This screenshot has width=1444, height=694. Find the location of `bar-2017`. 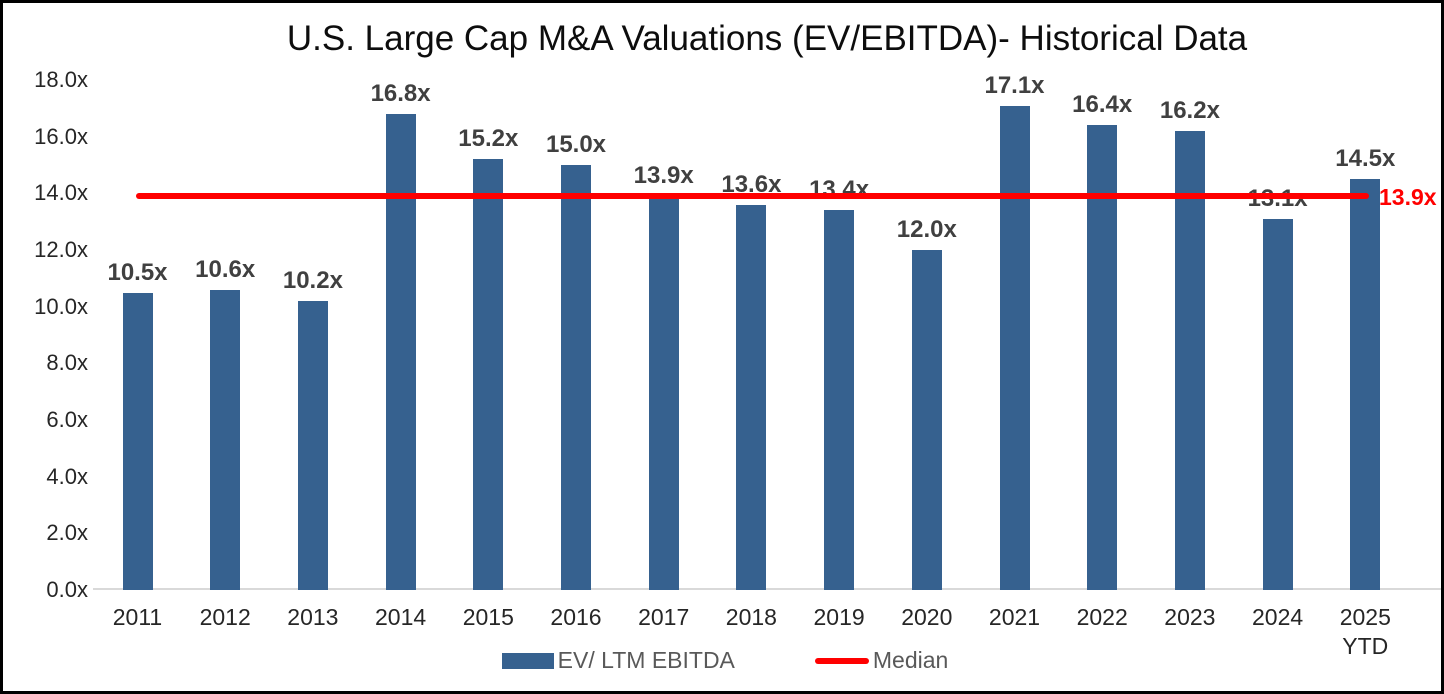

bar-2017 is located at coordinates (663, 393).